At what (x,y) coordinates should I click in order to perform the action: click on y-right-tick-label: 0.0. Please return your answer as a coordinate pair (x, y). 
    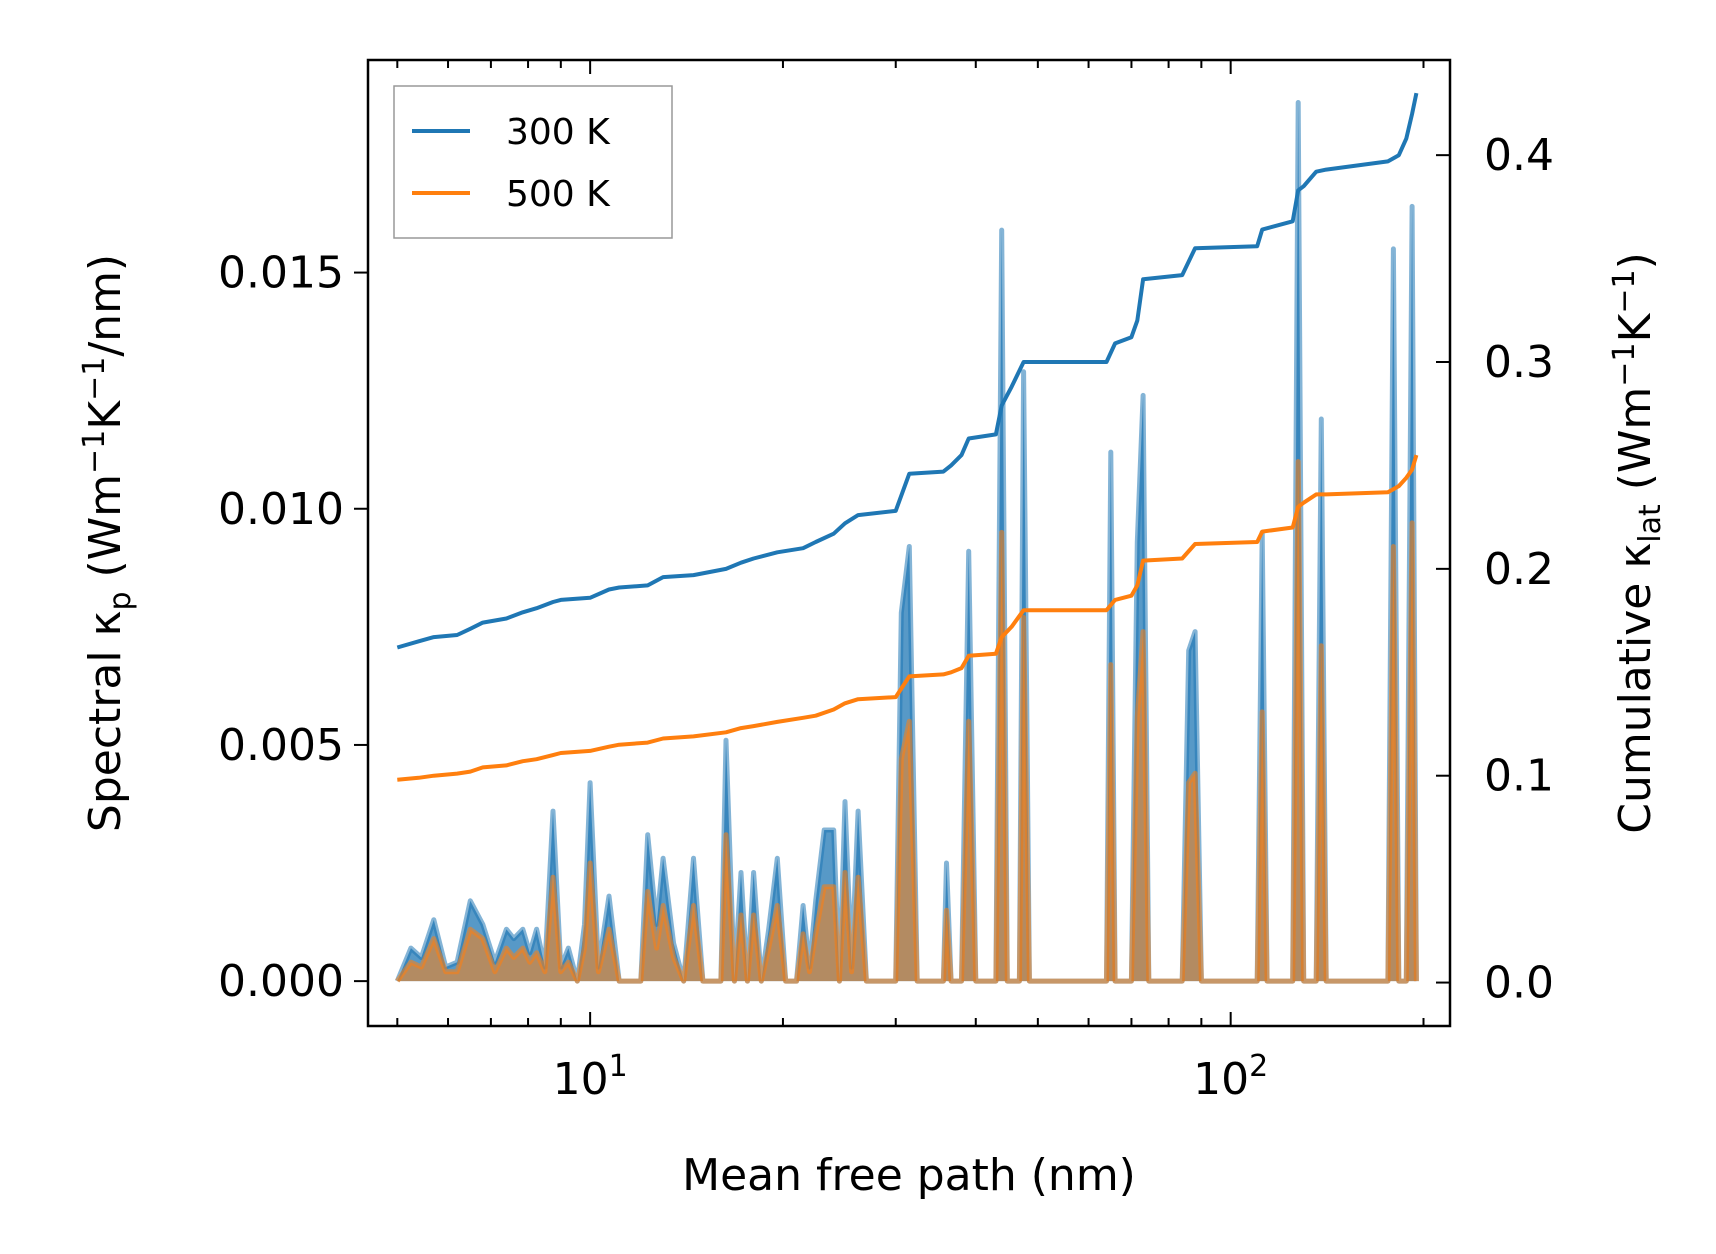
    Looking at the image, I should click on (1519, 983).